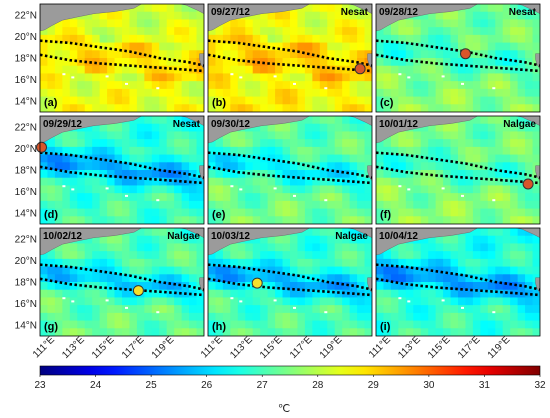 The image size is (550, 418). Describe the element at coordinates (284, 409) in the screenshot. I see `colorbar-unit: ℃` at that location.